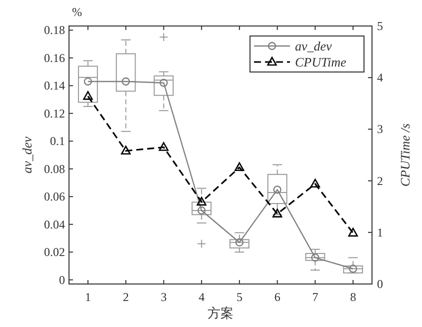 The width and height of the screenshot is (422, 327). I want to click on y-tick-label: 0.1, so click(57, 141).